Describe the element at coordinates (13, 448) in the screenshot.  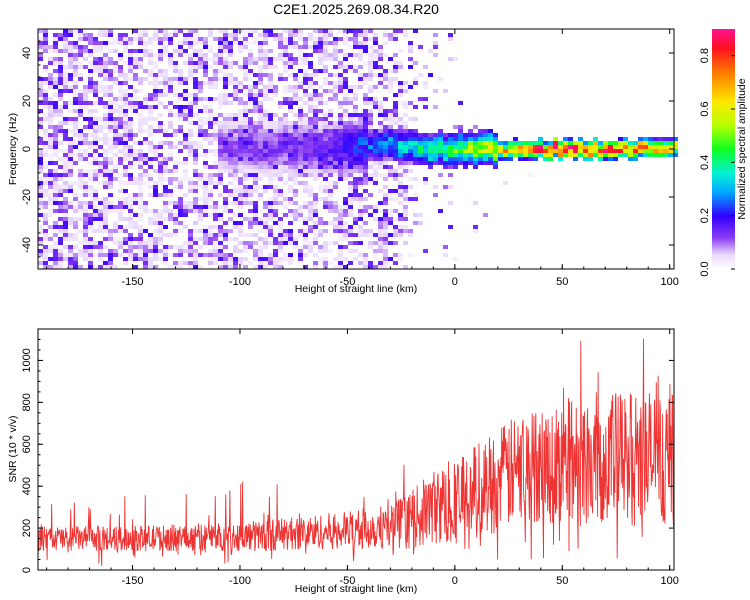
I see `snr-y-label: SNR (10 * v/v)` at that location.